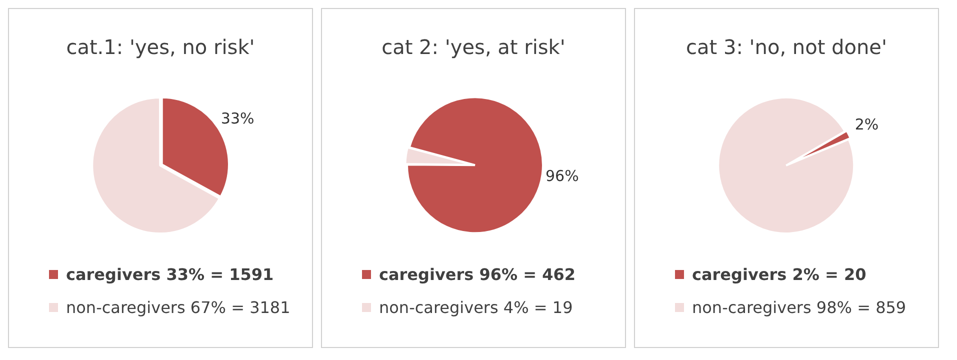 The height and width of the screenshot is (360, 957). I want to click on legend-label: non-caregivers 67% = 3181, so click(178, 307).